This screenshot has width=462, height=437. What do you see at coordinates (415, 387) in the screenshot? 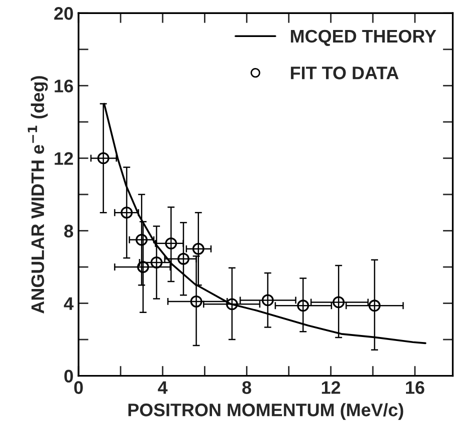
I see `x-tick-label: 16` at bounding box center [415, 387].